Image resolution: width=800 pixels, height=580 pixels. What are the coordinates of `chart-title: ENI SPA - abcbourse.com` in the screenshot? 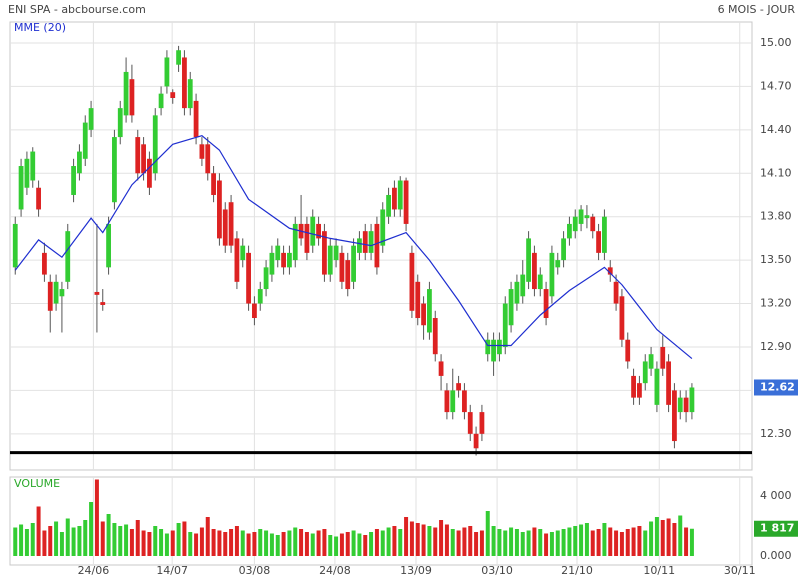 It's located at (77, 9).